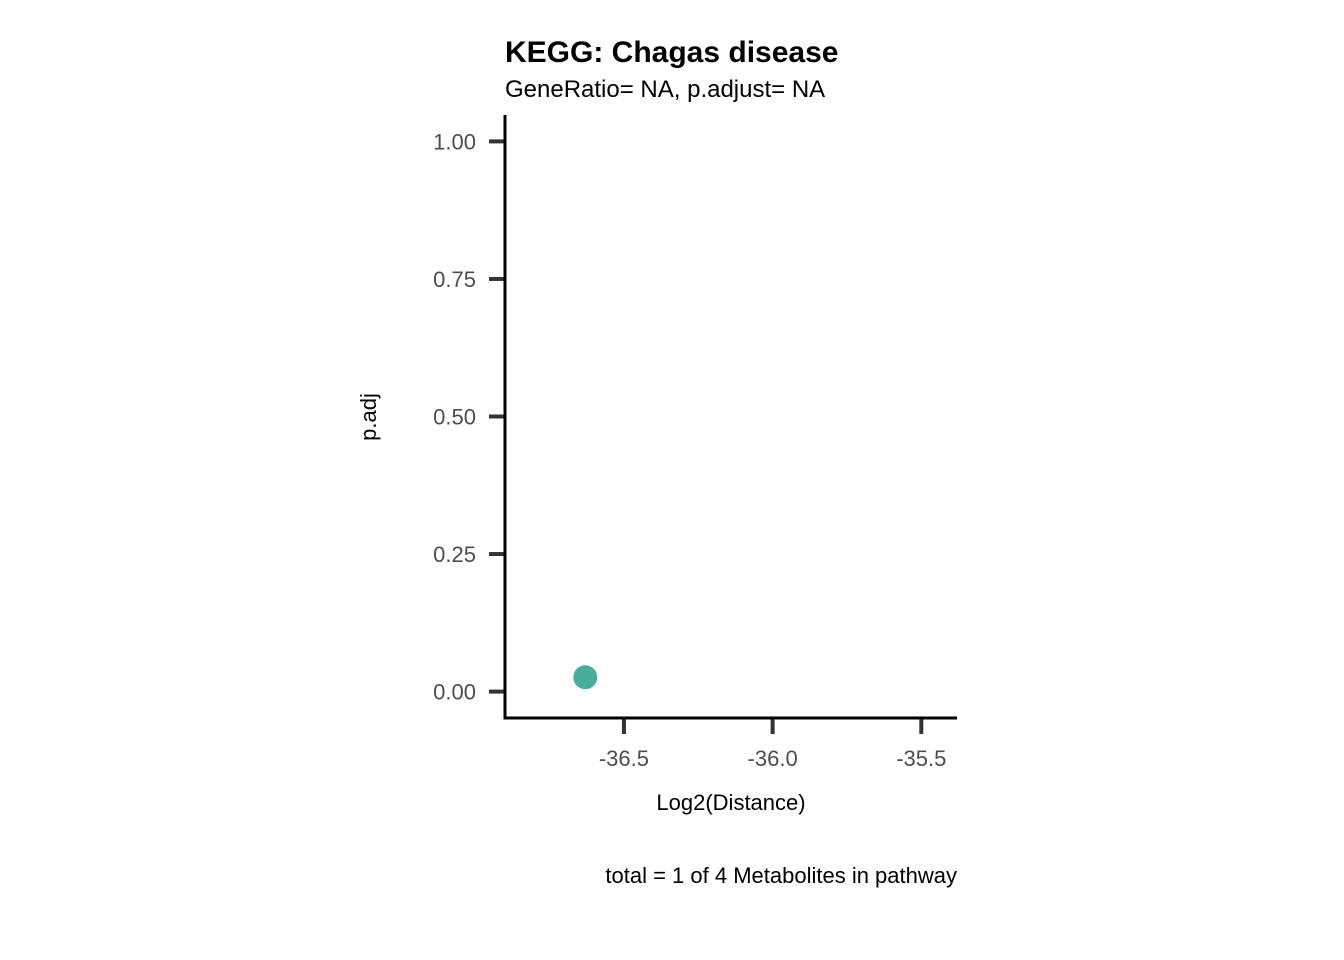 The width and height of the screenshot is (1344, 960). Describe the element at coordinates (368, 417) in the screenshot. I see `y-axis-title: p.adj` at that location.